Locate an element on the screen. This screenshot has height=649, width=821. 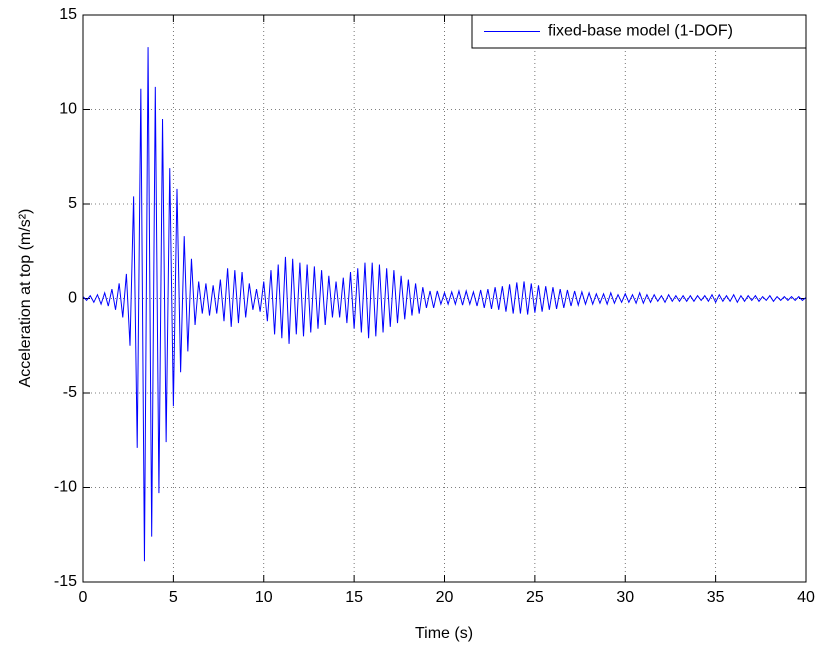
x-tick-label: 30 is located at coordinates (625, 597).